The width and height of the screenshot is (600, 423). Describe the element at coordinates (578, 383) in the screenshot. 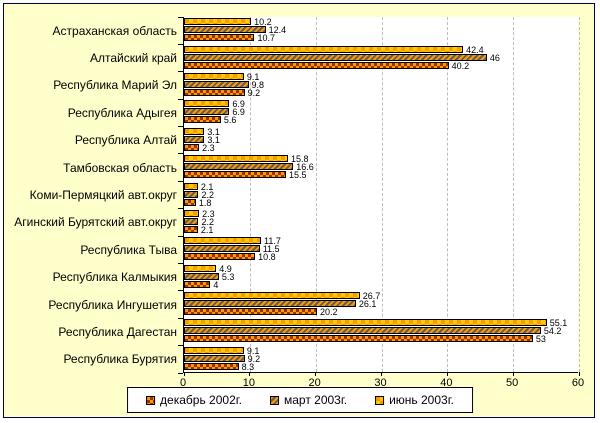

I see `x-axis-tick-label: 60` at that location.